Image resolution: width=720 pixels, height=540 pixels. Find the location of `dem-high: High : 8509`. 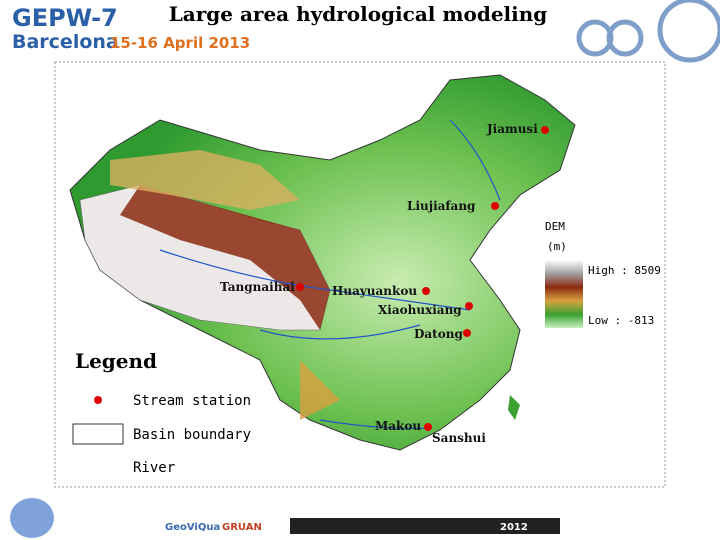

dem-high: High : 8509 is located at coordinates (624, 270).